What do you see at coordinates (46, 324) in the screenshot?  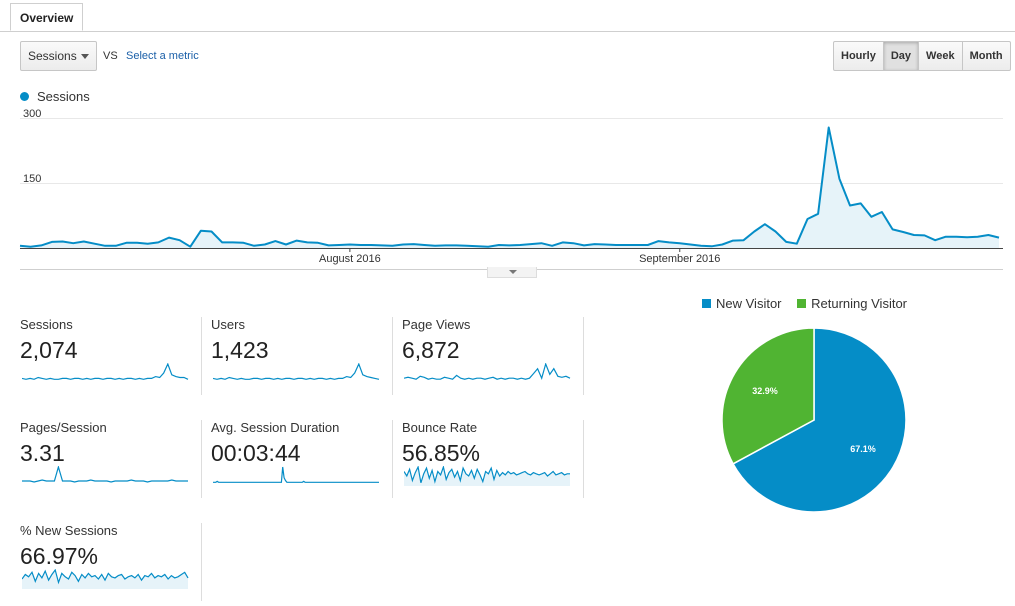 I see `metric-label: Sessions` at bounding box center [46, 324].